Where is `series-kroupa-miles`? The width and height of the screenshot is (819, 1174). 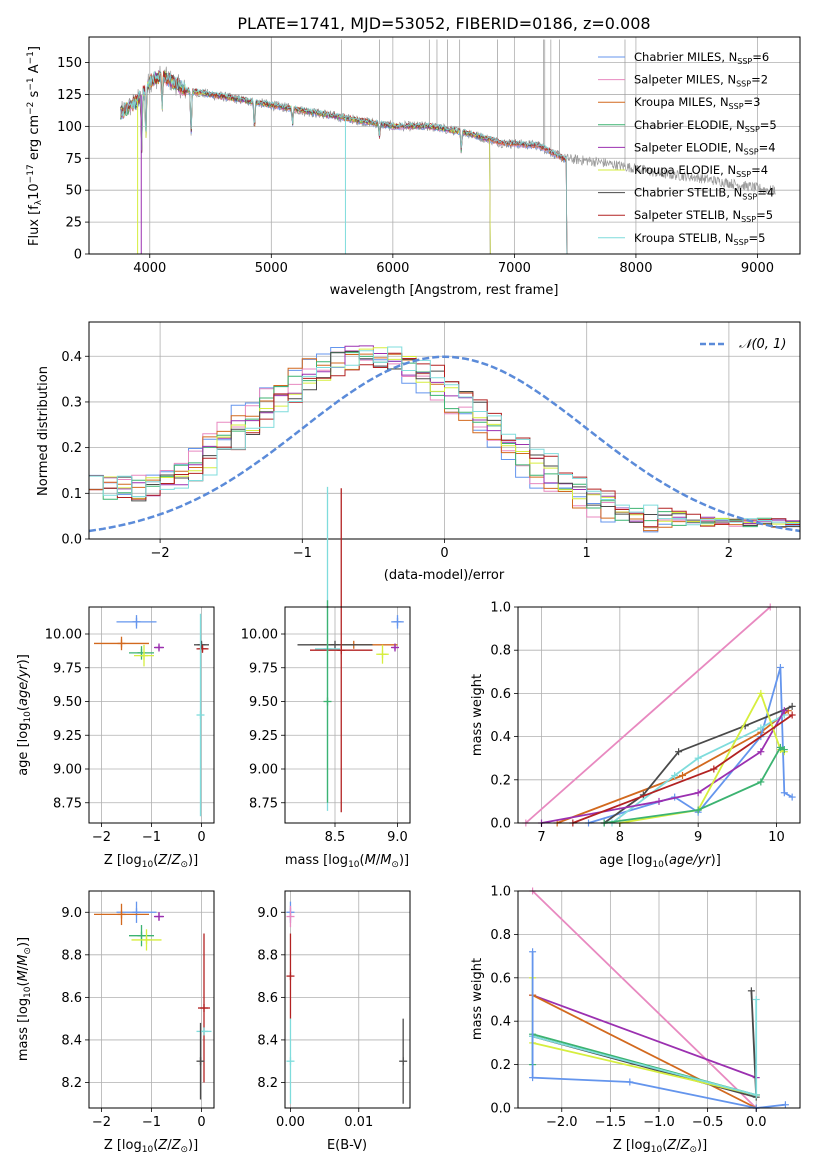
series-kroupa-miles is located at coordinates (644, 1051).